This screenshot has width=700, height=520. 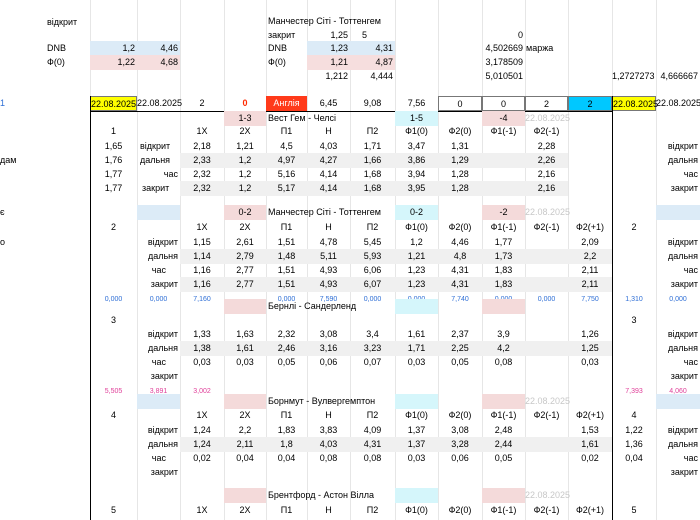 I want to click on cell: 1,15, so click(x=202, y=242).